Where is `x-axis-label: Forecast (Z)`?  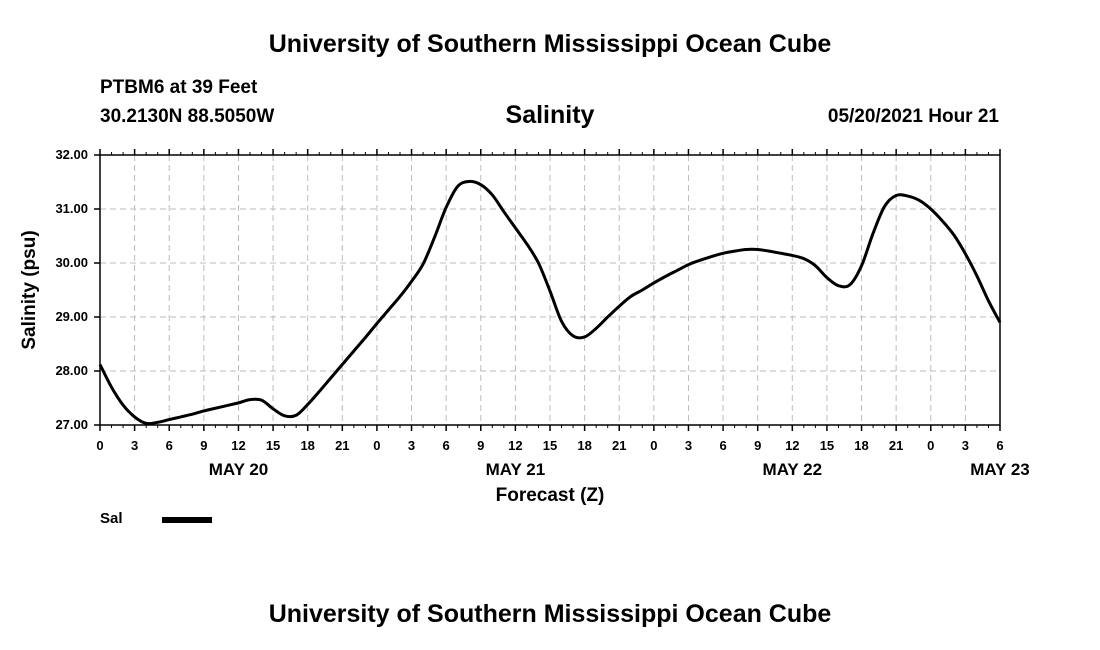 x-axis-label: Forecast (Z) is located at coordinates (550, 495).